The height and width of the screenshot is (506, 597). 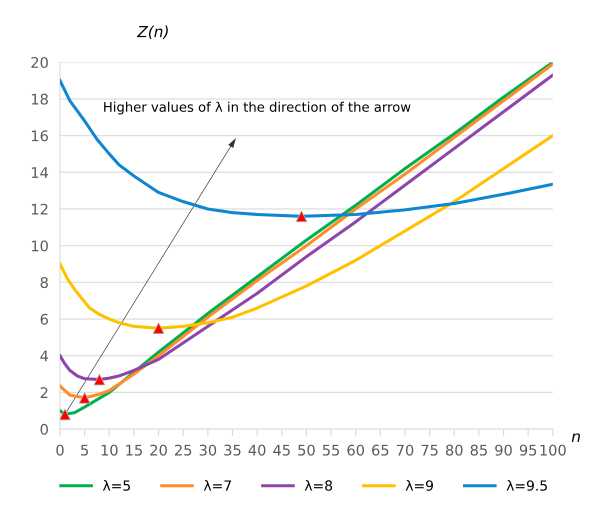 What do you see at coordinates (232, 450) in the screenshot?
I see `x-tick-label: 35` at bounding box center [232, 450].